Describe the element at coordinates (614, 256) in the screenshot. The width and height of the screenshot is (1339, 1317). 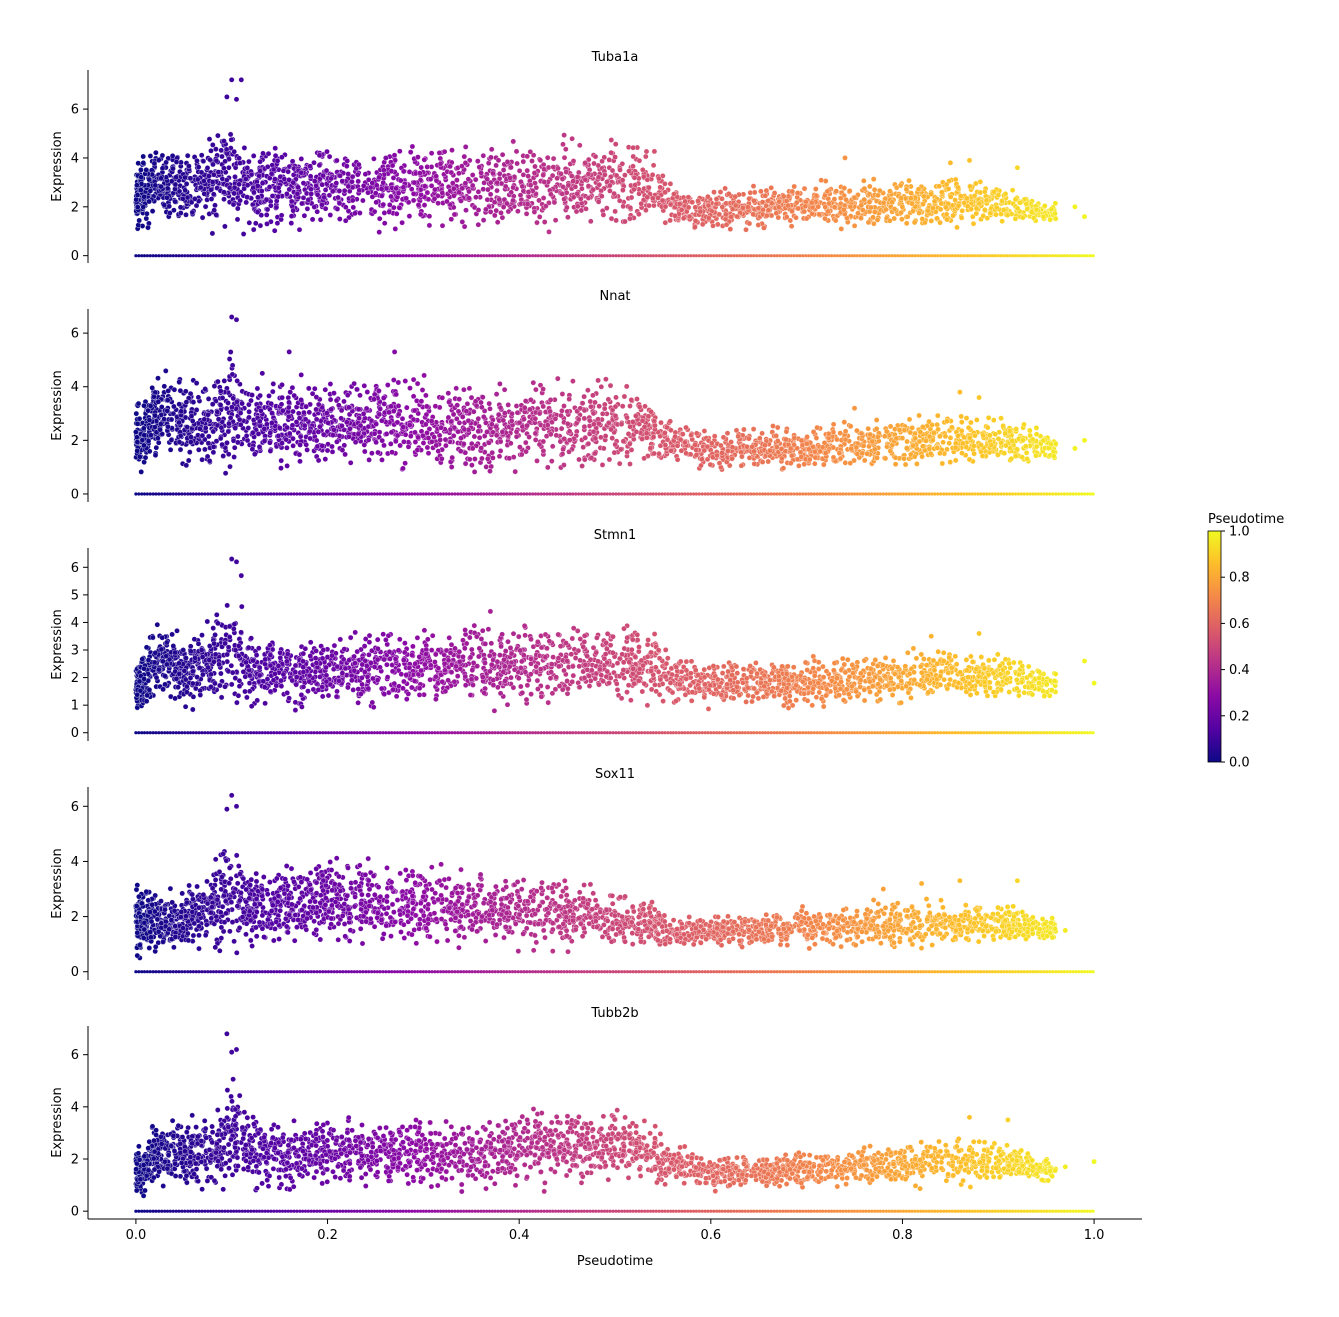
I see `zero-expression-points` at that location.